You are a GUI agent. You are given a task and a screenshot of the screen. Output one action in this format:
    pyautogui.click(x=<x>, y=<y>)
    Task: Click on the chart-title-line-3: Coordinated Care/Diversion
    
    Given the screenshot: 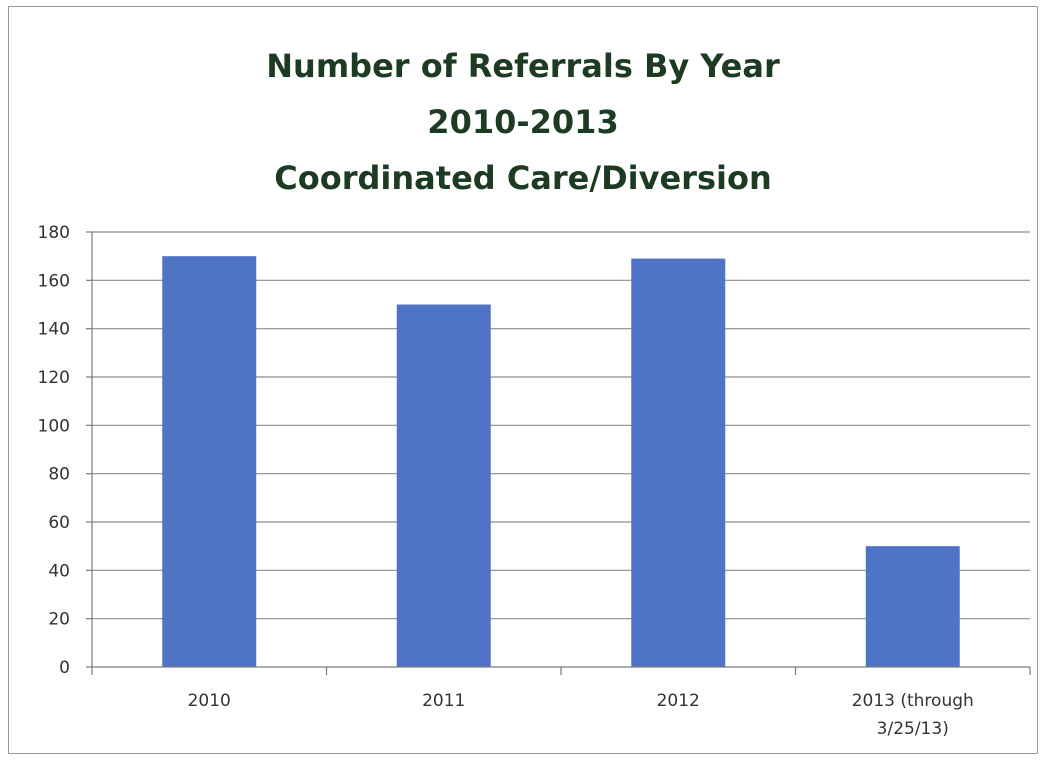 What is the action you would take?
    pyautogui.click(x=523, y=178)
    